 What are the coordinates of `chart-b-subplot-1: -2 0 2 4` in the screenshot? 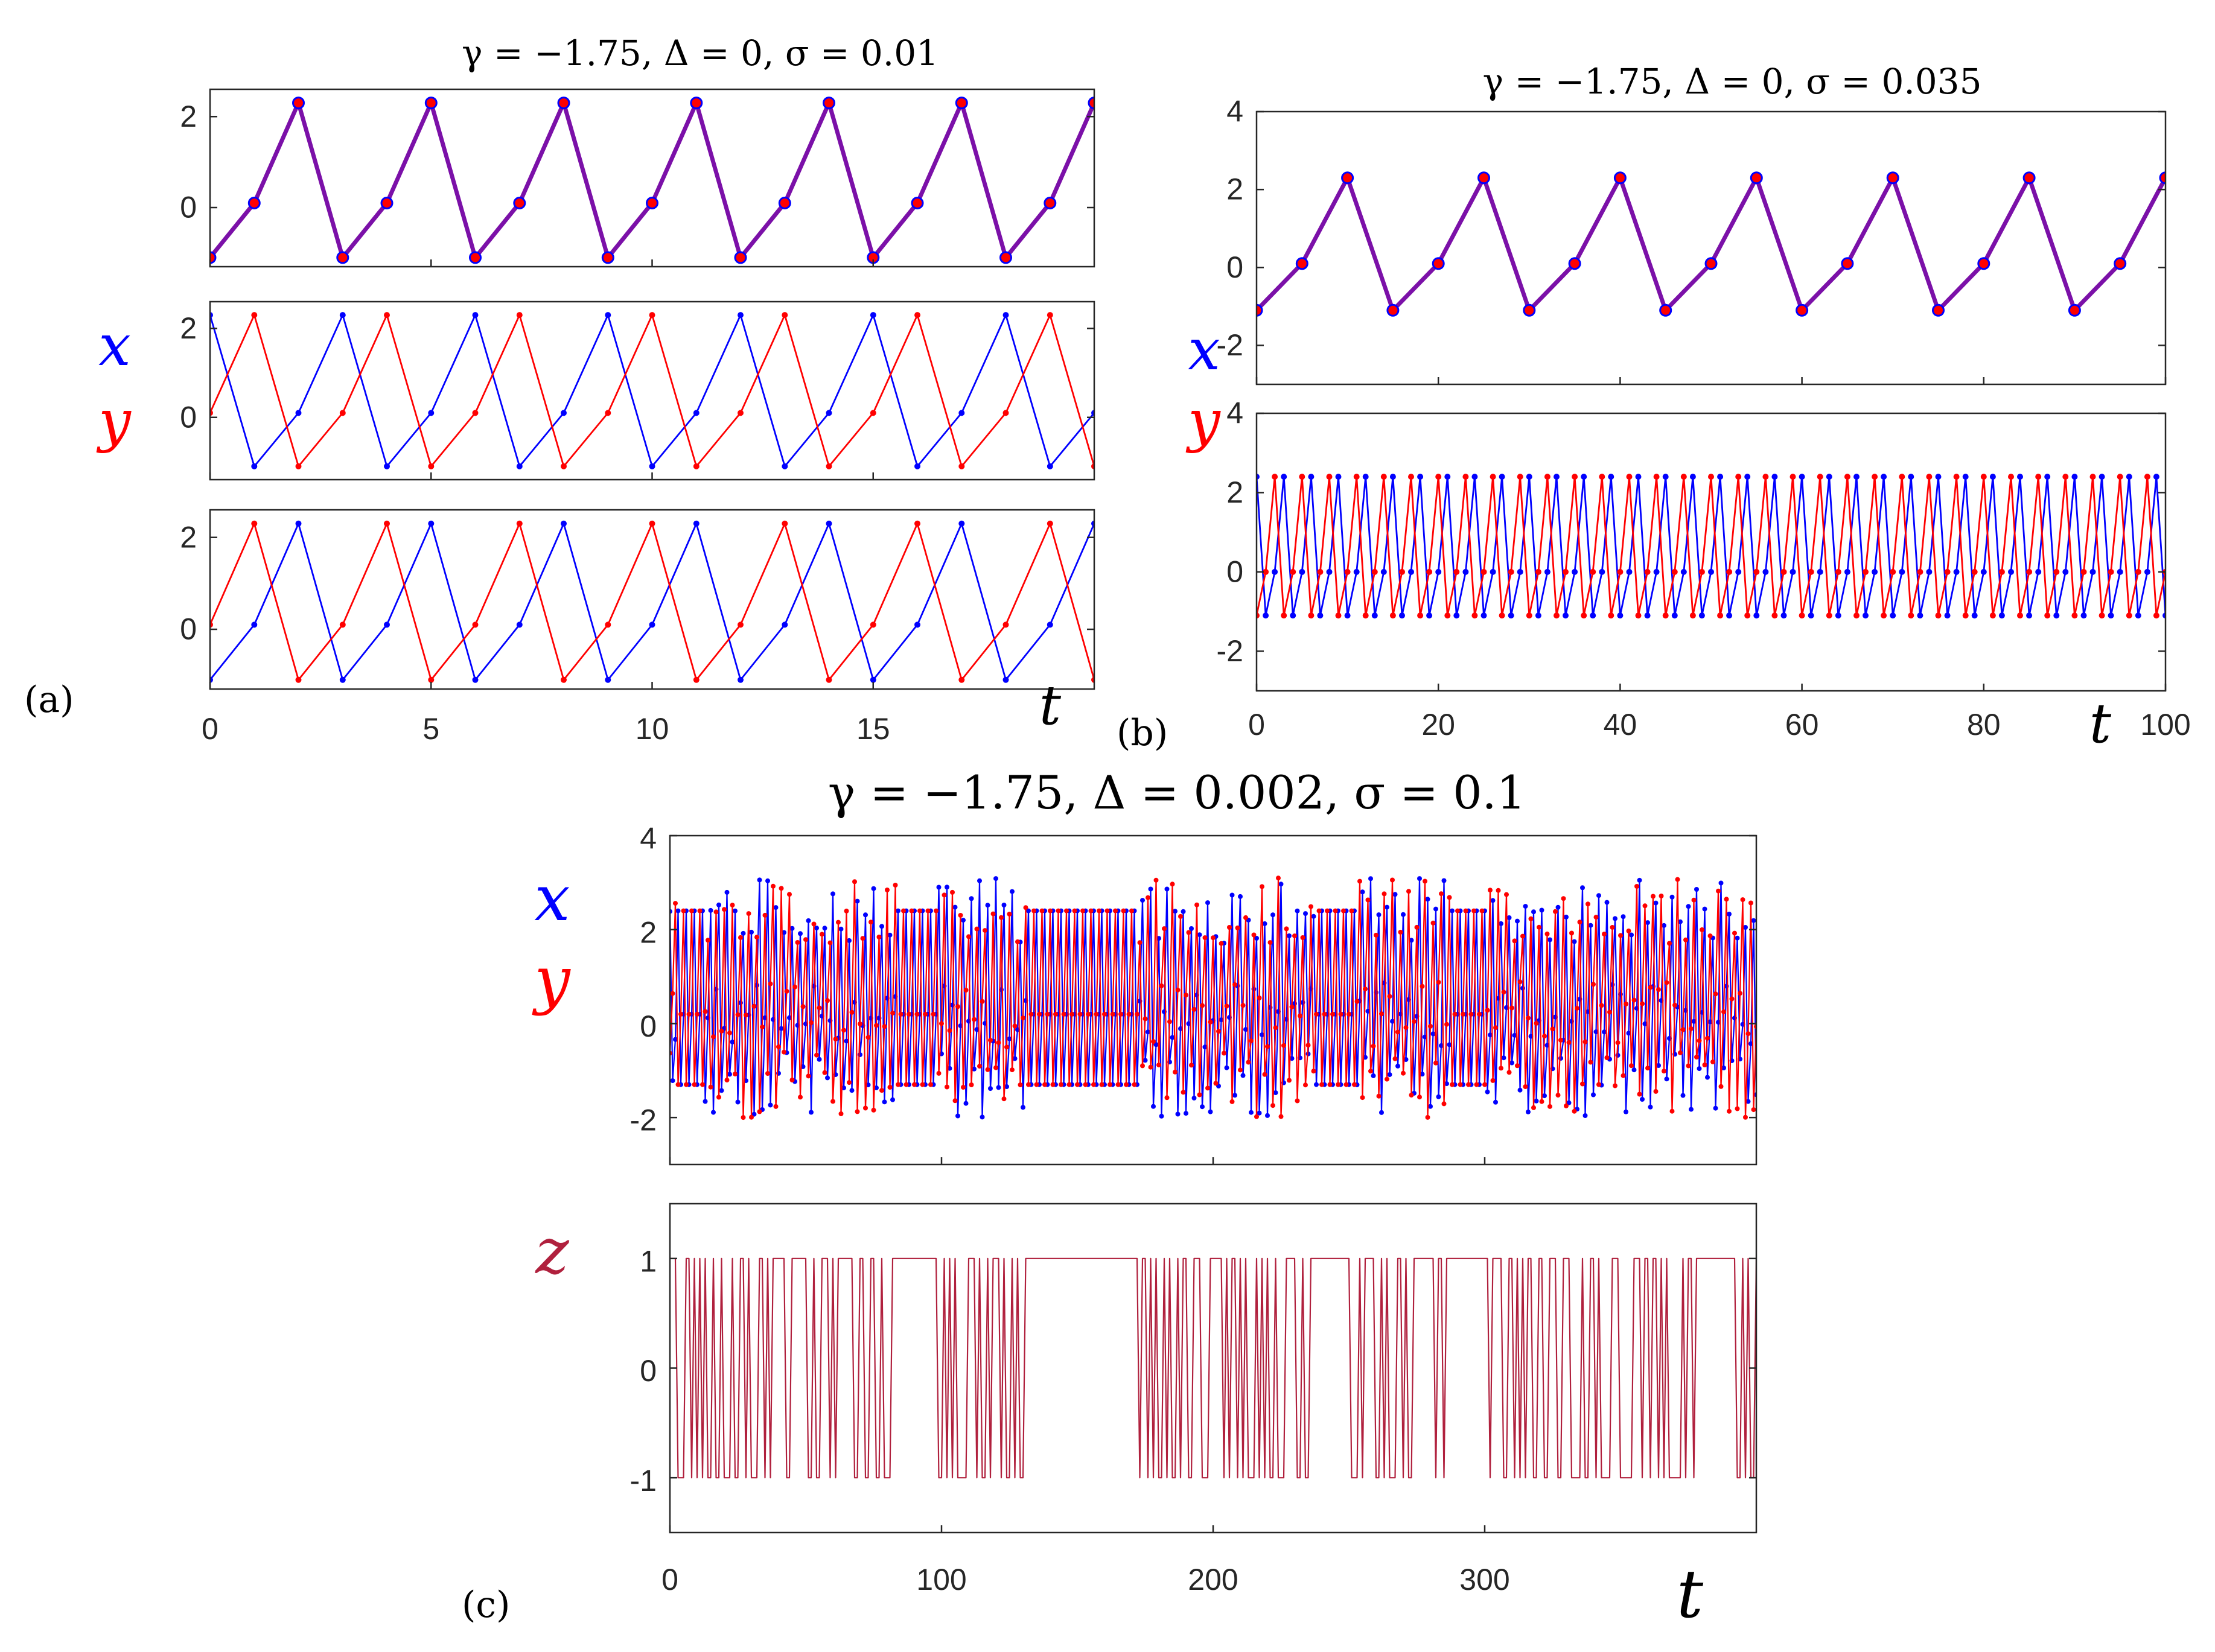 It's located at (1692, 544).